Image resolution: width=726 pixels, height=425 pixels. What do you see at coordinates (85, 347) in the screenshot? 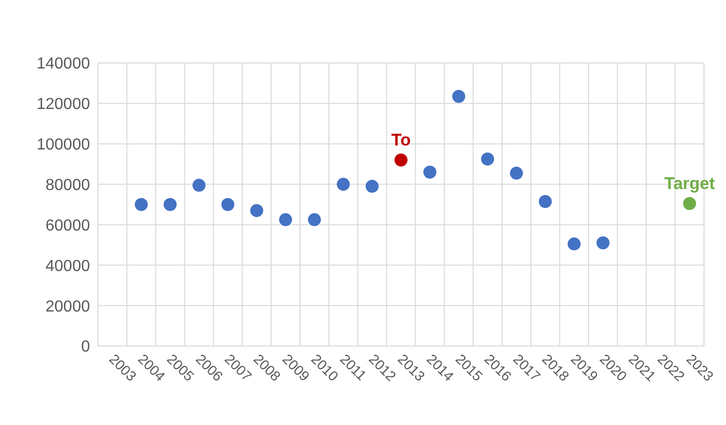
I see `y-tick-label: 0` at bounding box center [85, 347].